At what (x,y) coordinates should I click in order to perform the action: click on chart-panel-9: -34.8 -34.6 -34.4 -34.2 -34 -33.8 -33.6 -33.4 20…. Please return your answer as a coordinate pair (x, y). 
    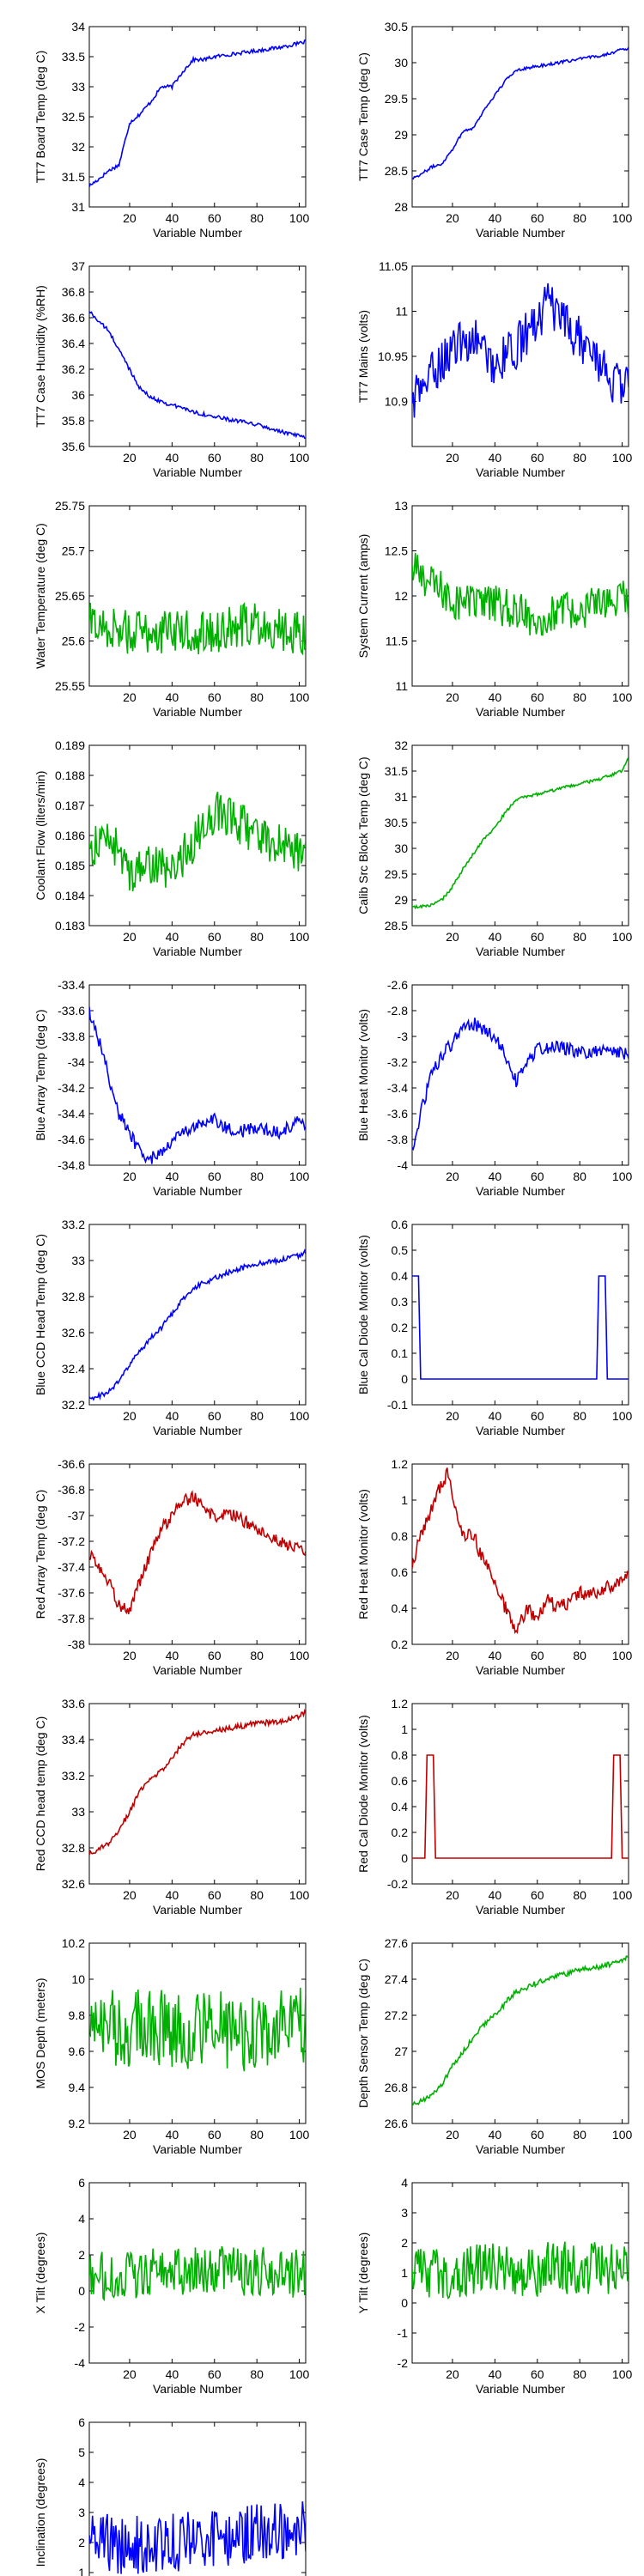
    Looking at the image, I should click on (171, 1088).